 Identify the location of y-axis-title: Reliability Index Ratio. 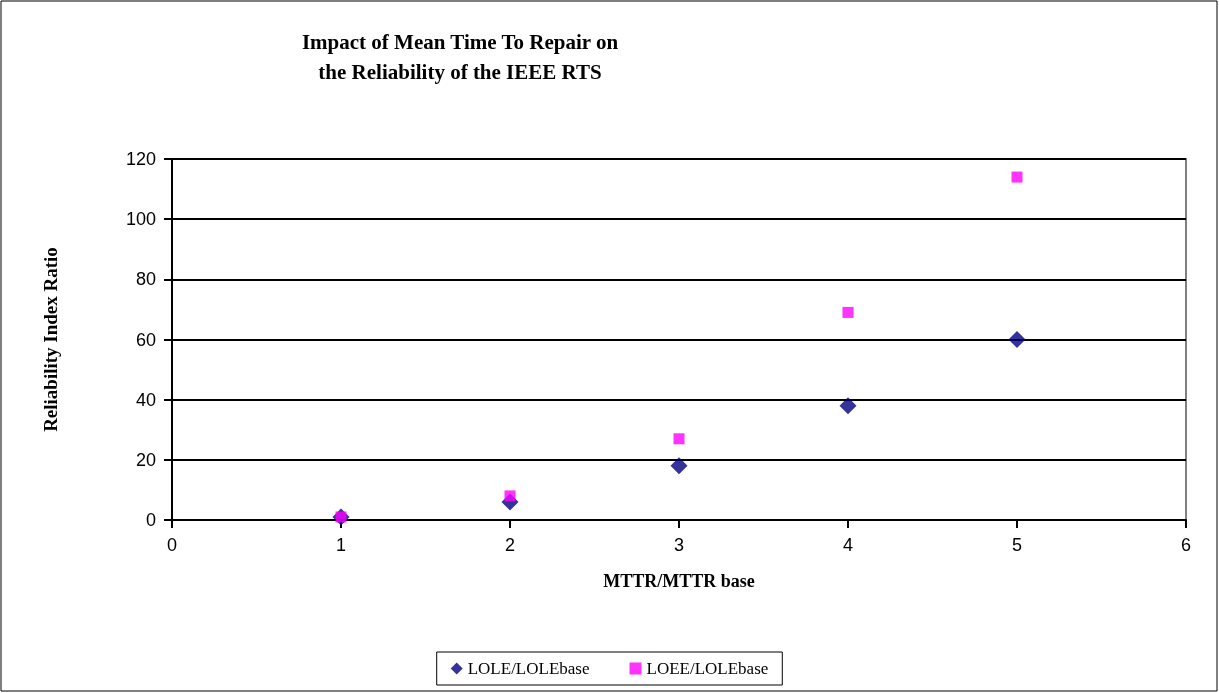
(50, 339).